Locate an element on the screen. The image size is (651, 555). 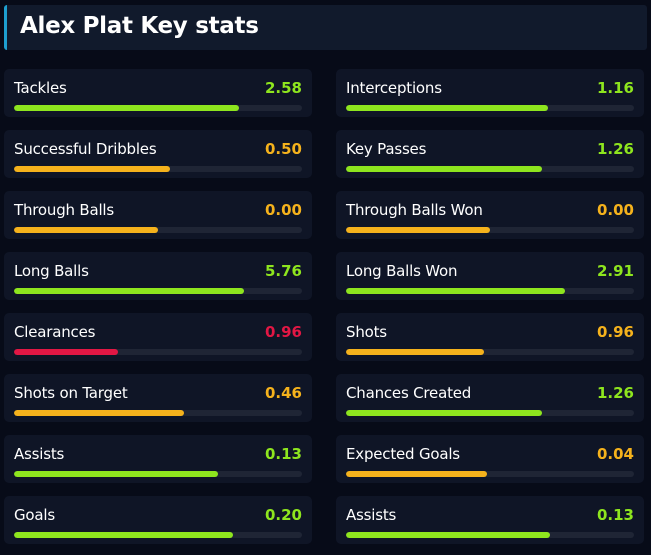
stat-label: Successful Dribbles is located at coordinates (85, 149).